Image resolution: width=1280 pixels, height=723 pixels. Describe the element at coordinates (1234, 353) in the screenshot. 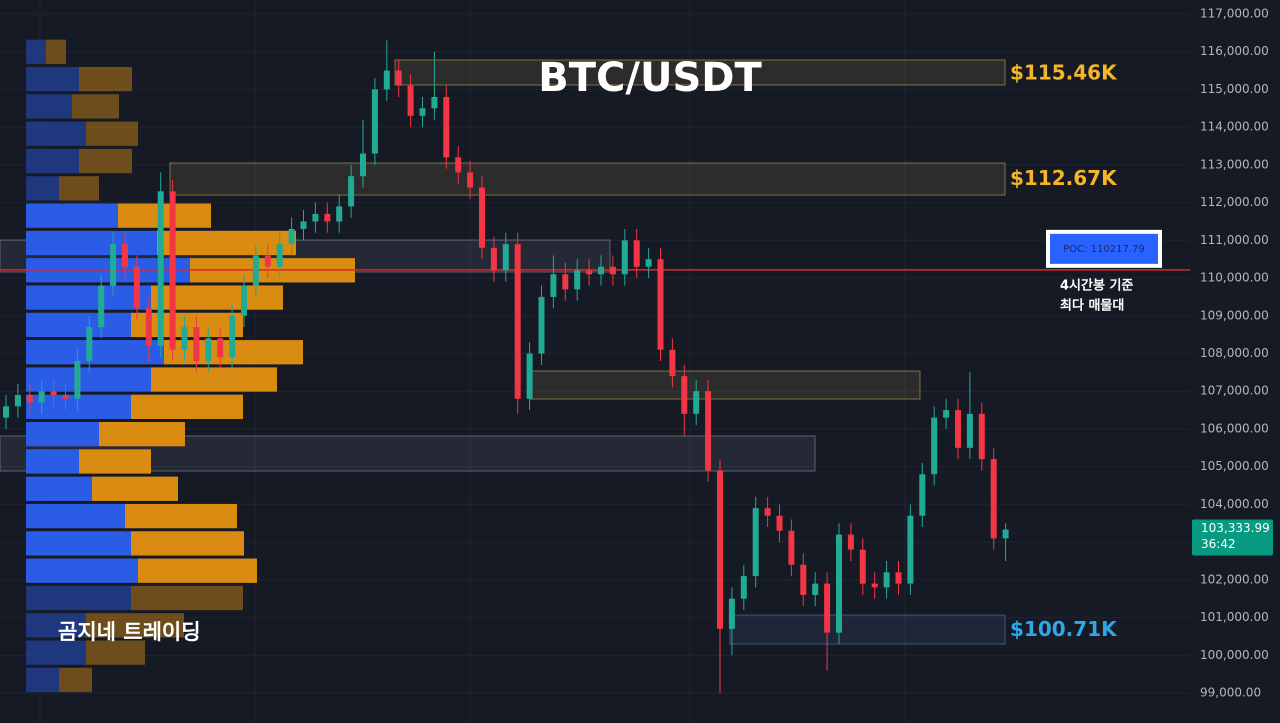

I see `y-tick-label: 108,000.00` at that location.